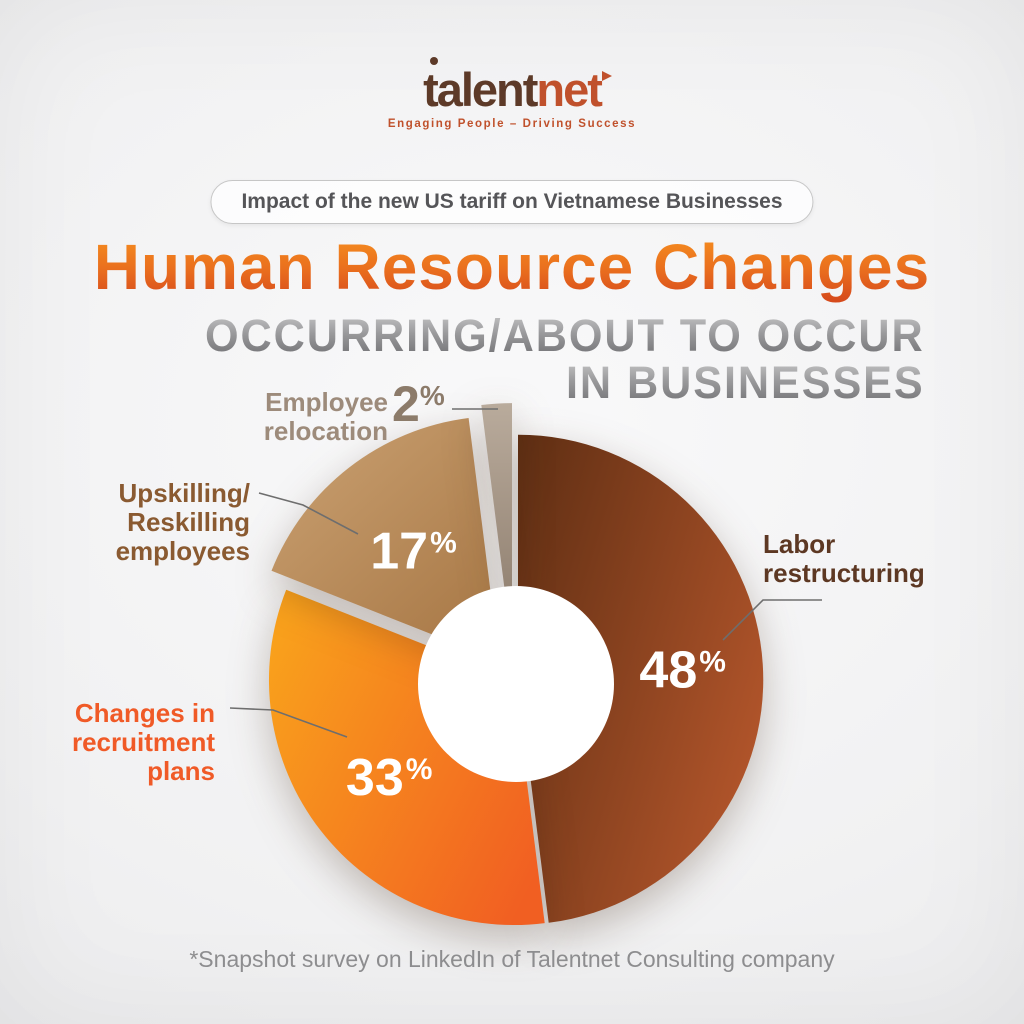 This screenshot has width=1024, height=1024. I want to click on value-employee-relocation: 2%, so click(418, 404).